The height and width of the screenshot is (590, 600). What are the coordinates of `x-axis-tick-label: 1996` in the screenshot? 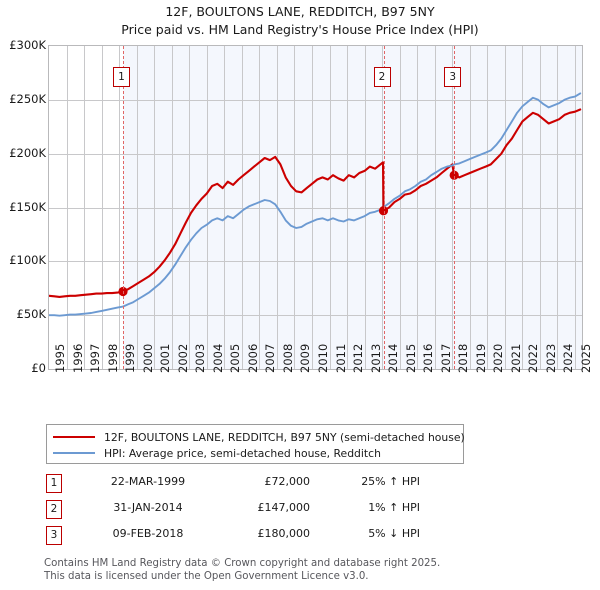 It's located at (77, 358).